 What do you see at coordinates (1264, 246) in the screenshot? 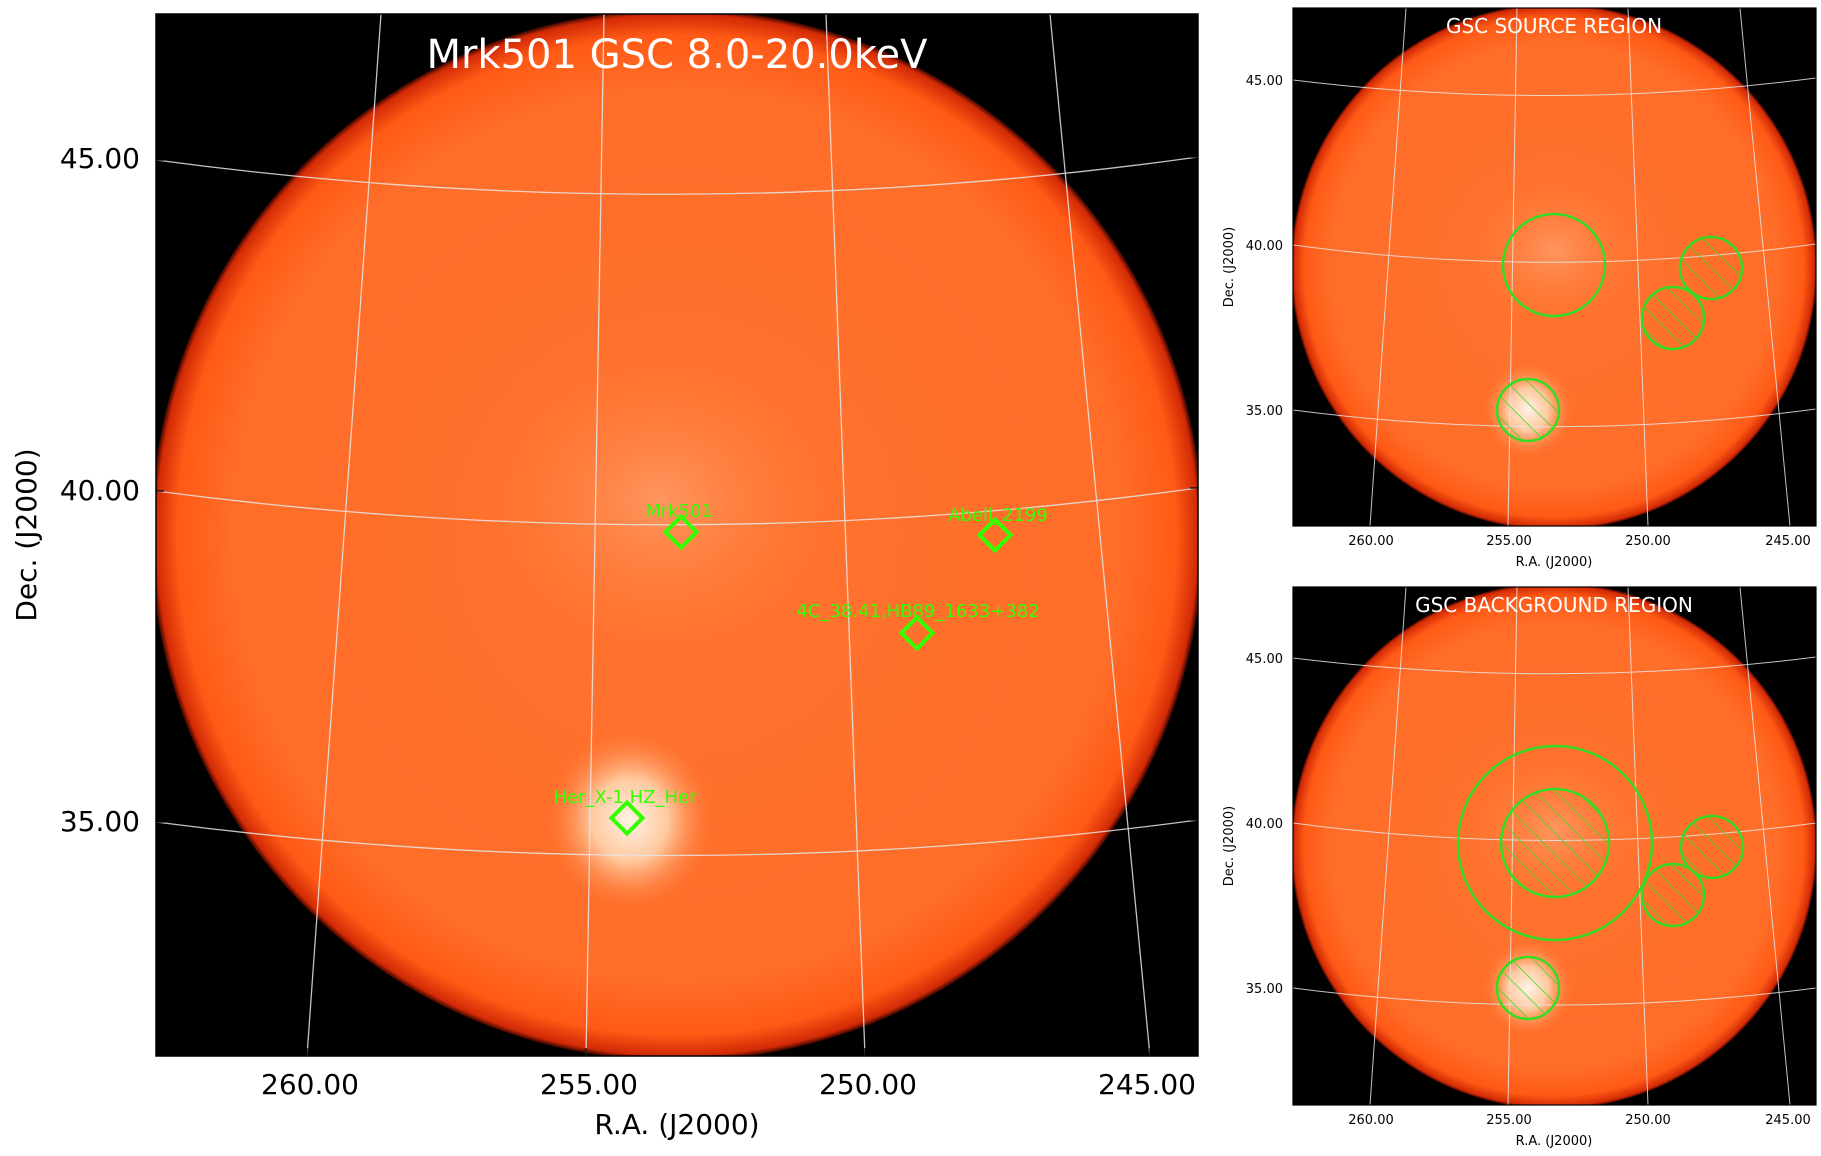
I see `source-ytick-40: 40.00` at bounding box center [1264, 246].